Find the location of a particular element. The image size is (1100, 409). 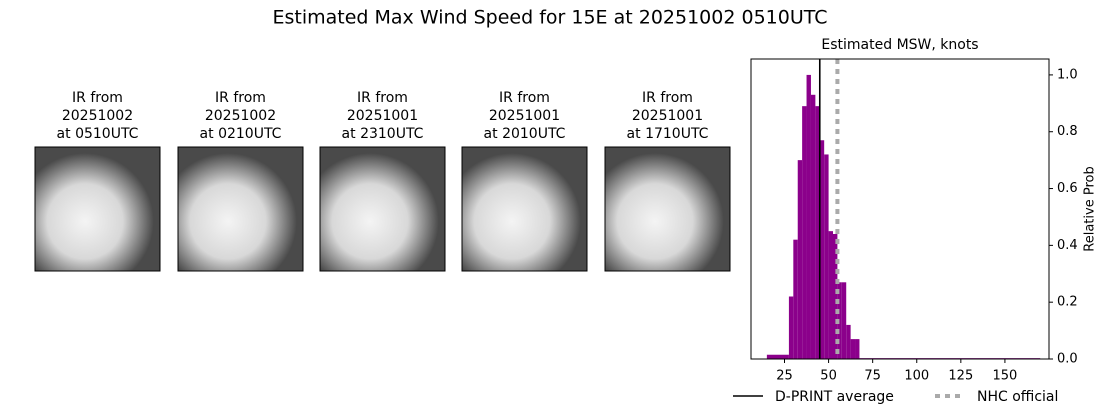

panel-caption: at 1710UTC is located at coordinates (668, 134).